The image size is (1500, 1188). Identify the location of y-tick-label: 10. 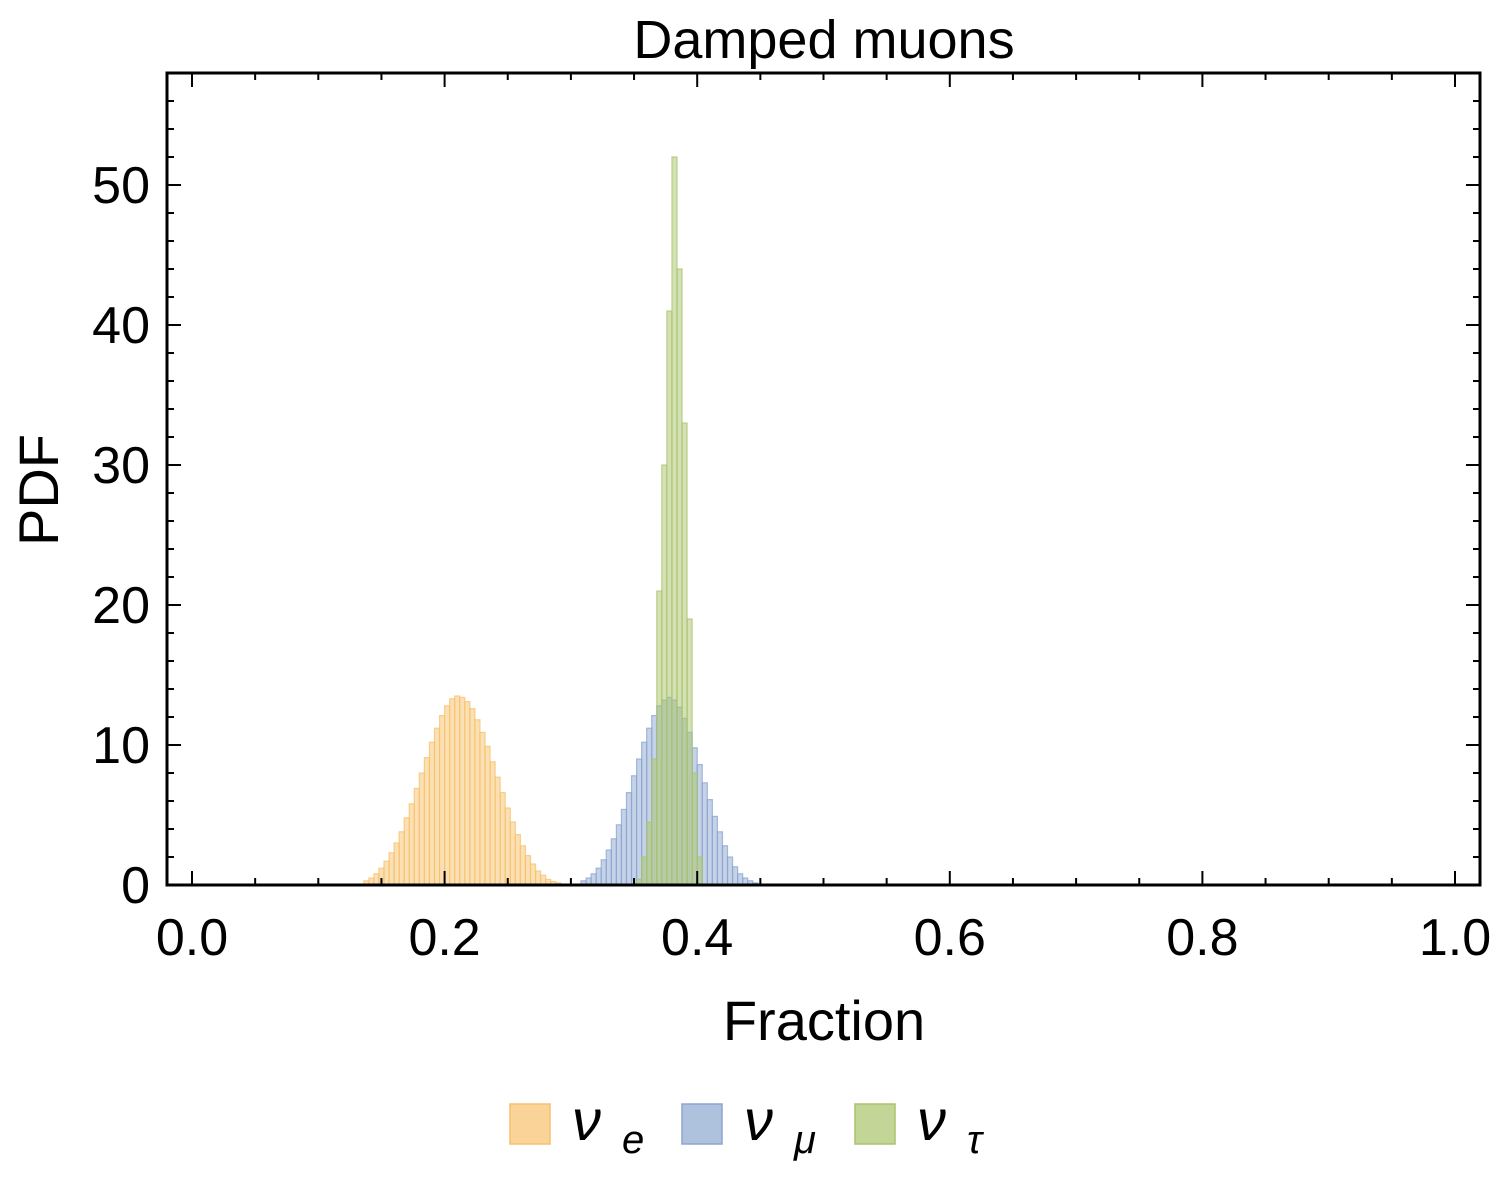
(121, 746).